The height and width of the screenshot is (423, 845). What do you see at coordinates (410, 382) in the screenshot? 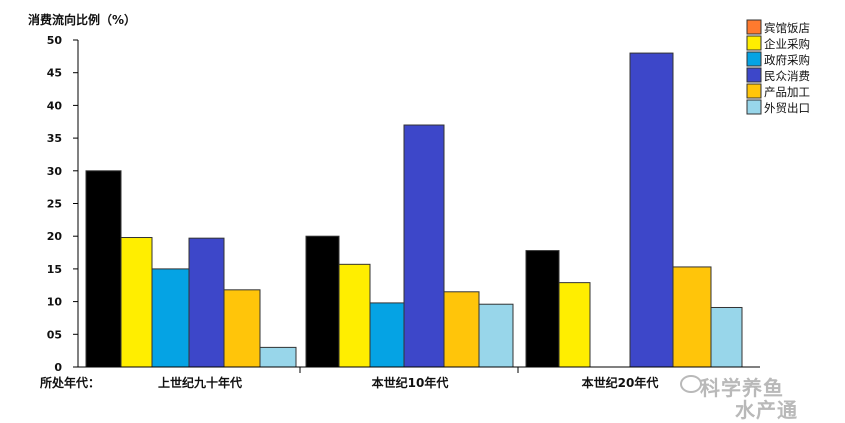
I see `x-category-label: 本世纪10年代` at bounding box center [410, 382].